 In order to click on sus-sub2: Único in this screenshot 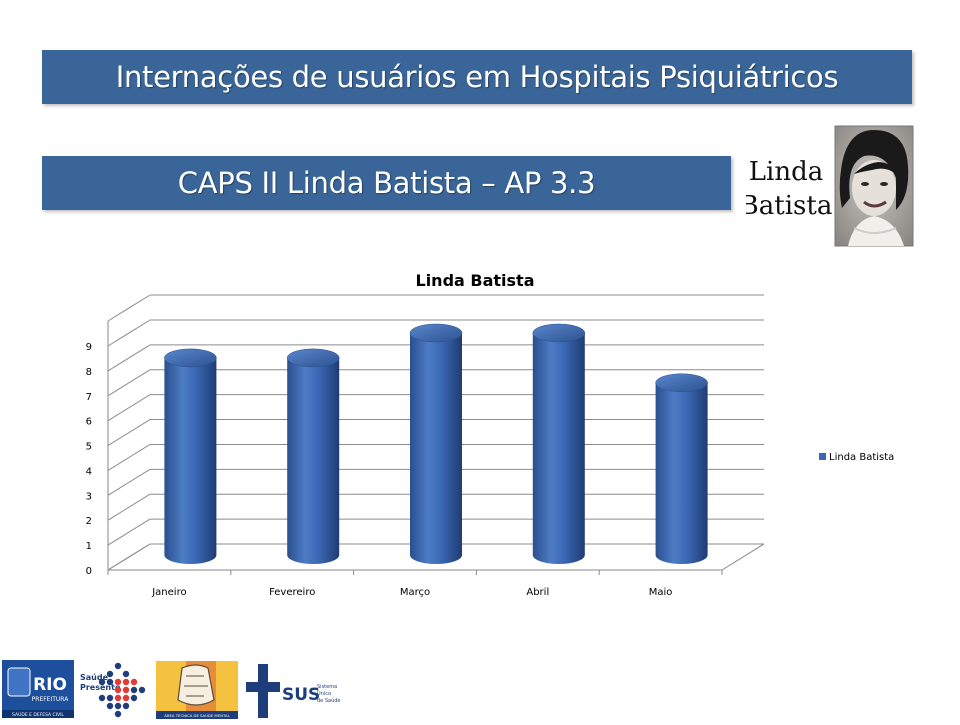, I will do `click(324, 693)`.